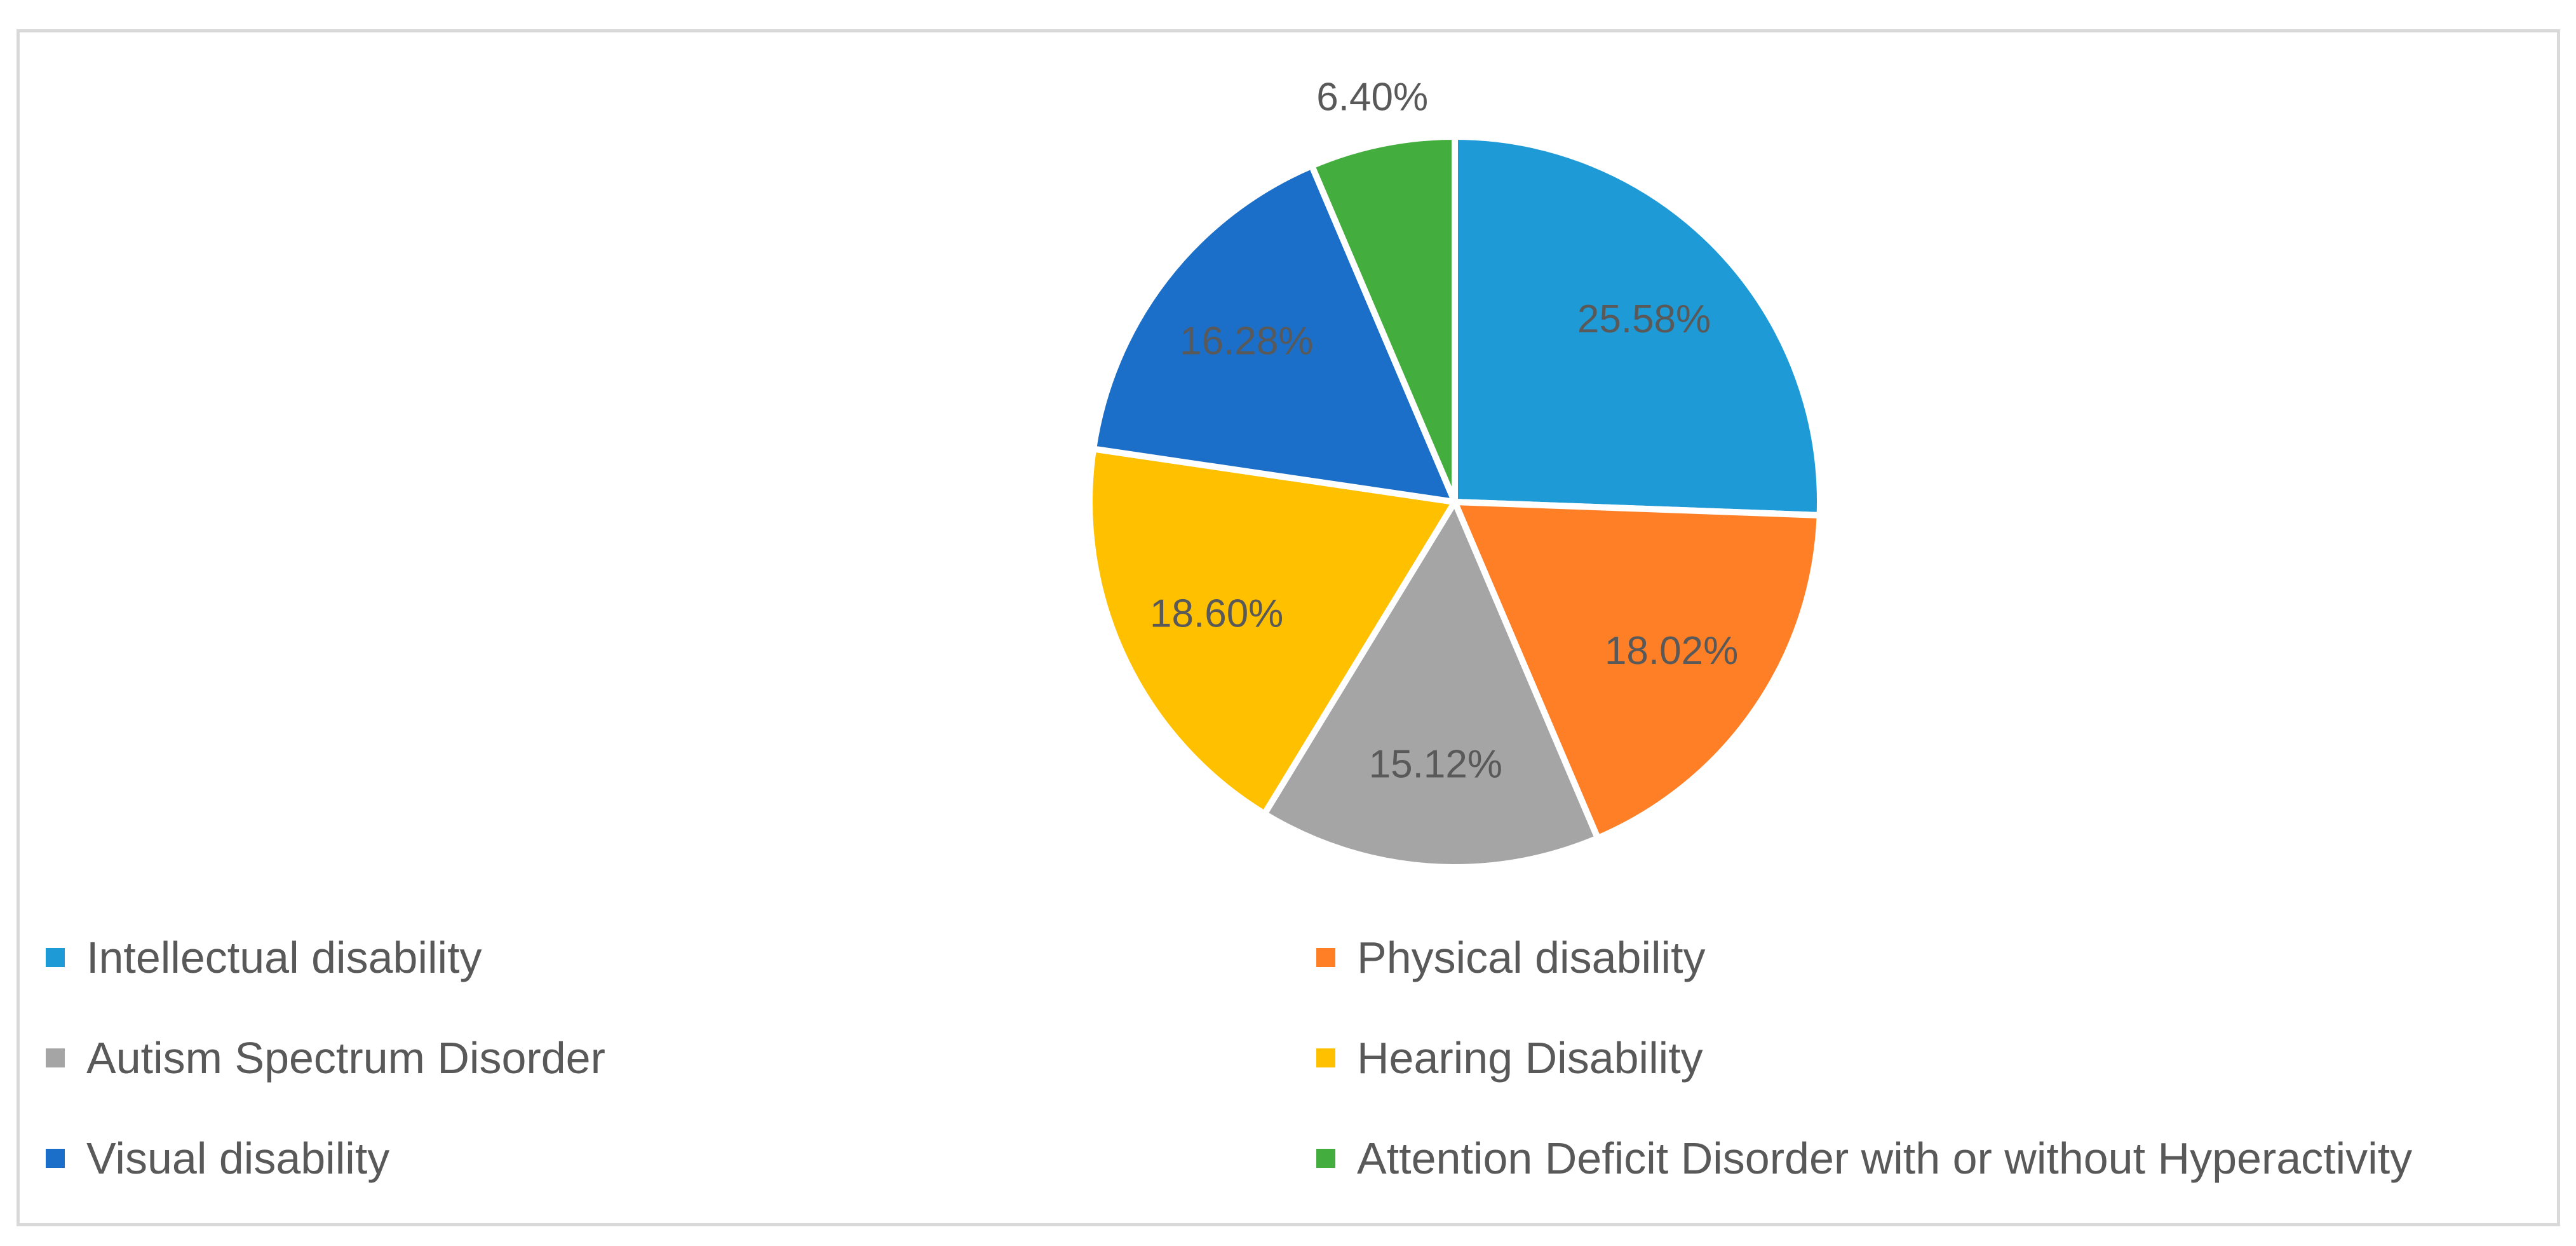 This screenshot has width=2576, height=1246. I want to click on pie-slice-visual-disability, so click(1274, 333).